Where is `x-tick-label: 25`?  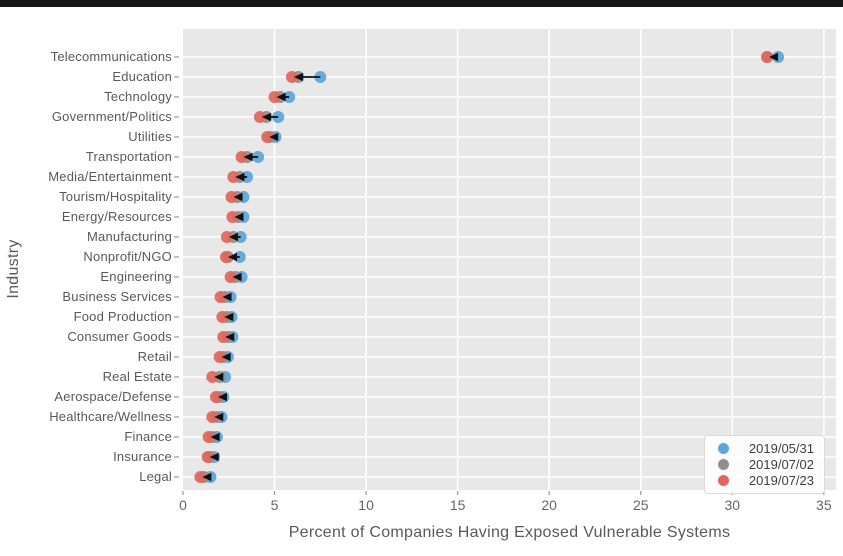
x-tick-label: 25 is located at coordinates (640, 505).